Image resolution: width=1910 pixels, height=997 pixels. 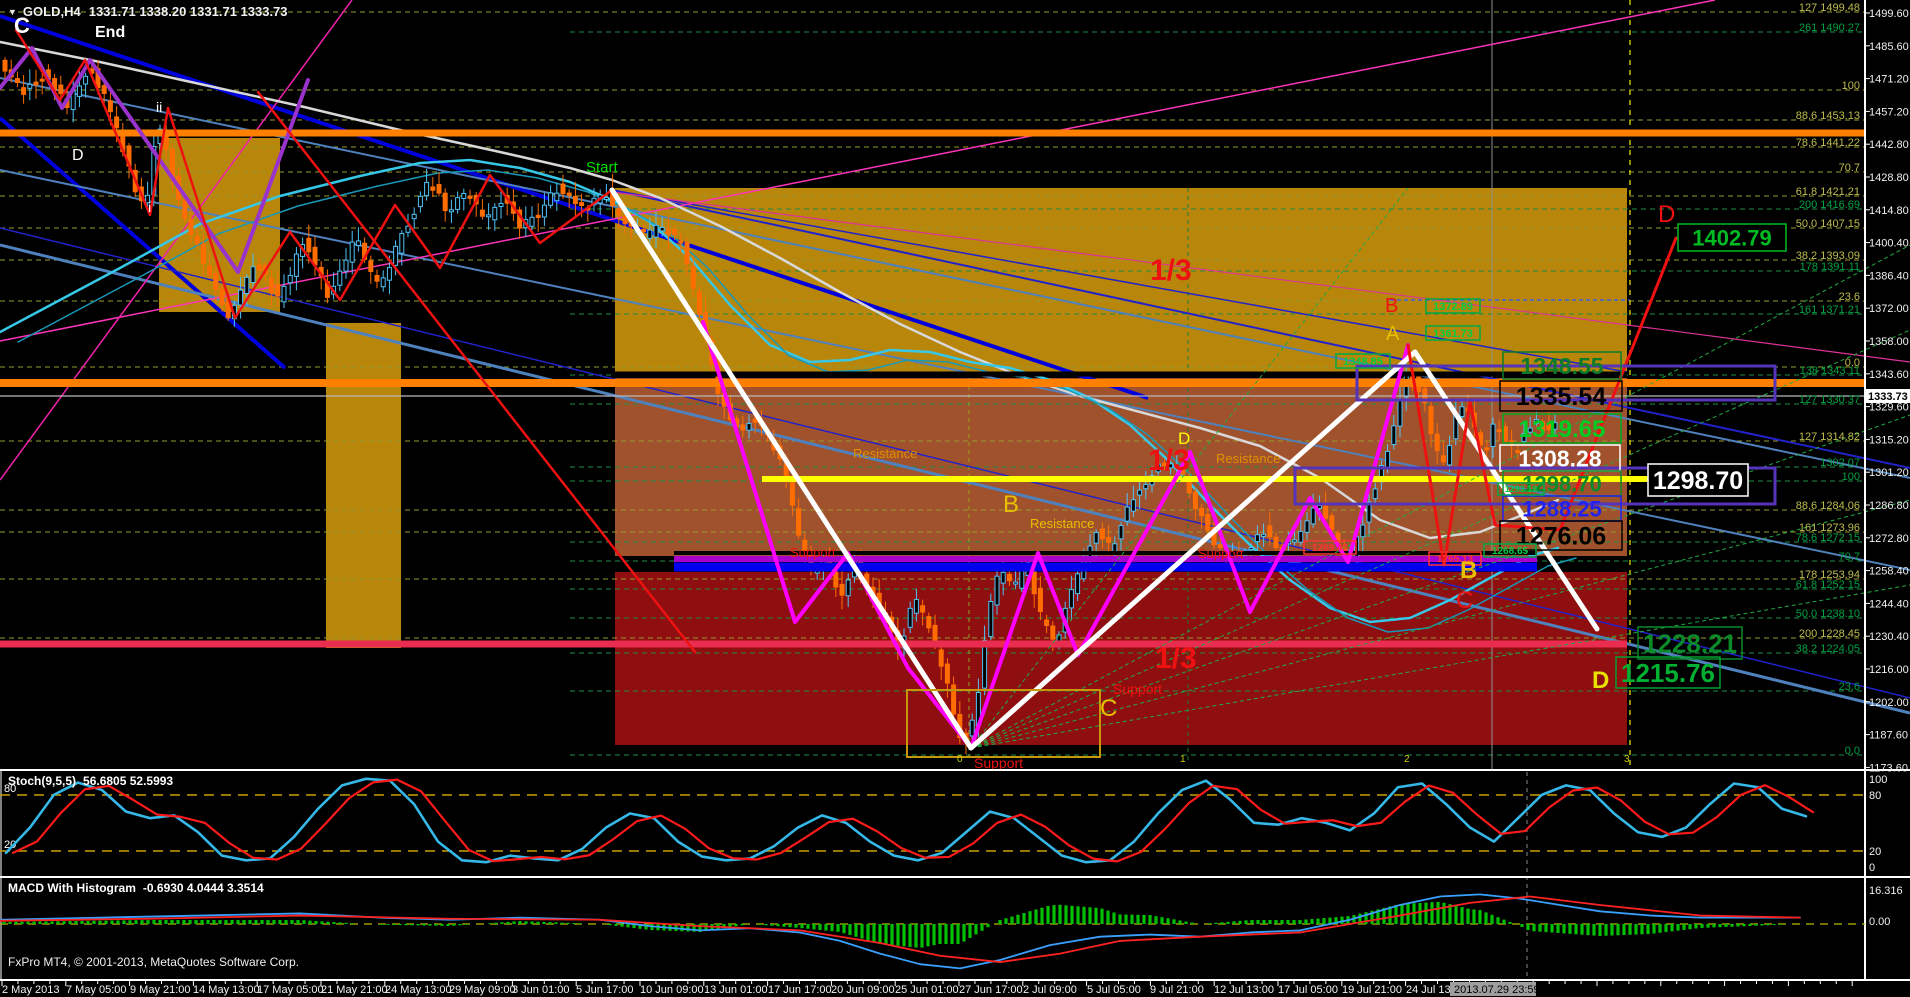 I want to click on ohlc-values: 1331.71 1338.20 1331.71 1333.73, so click(x=188, y=11).